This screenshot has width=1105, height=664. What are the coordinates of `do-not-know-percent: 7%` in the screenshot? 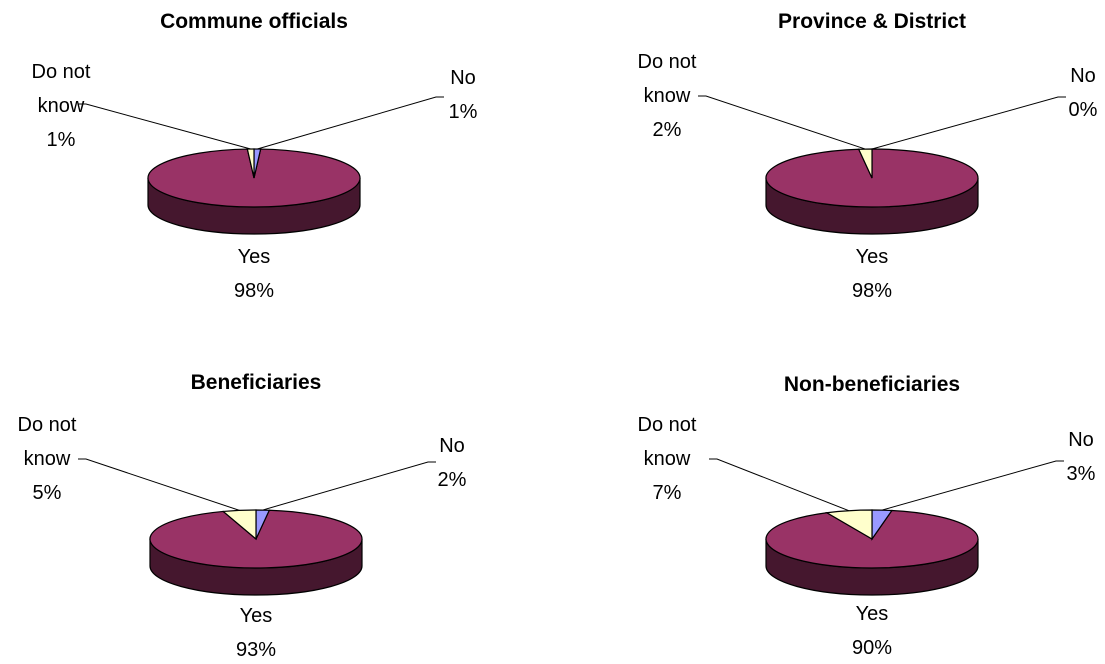 It's located at (667, 493).